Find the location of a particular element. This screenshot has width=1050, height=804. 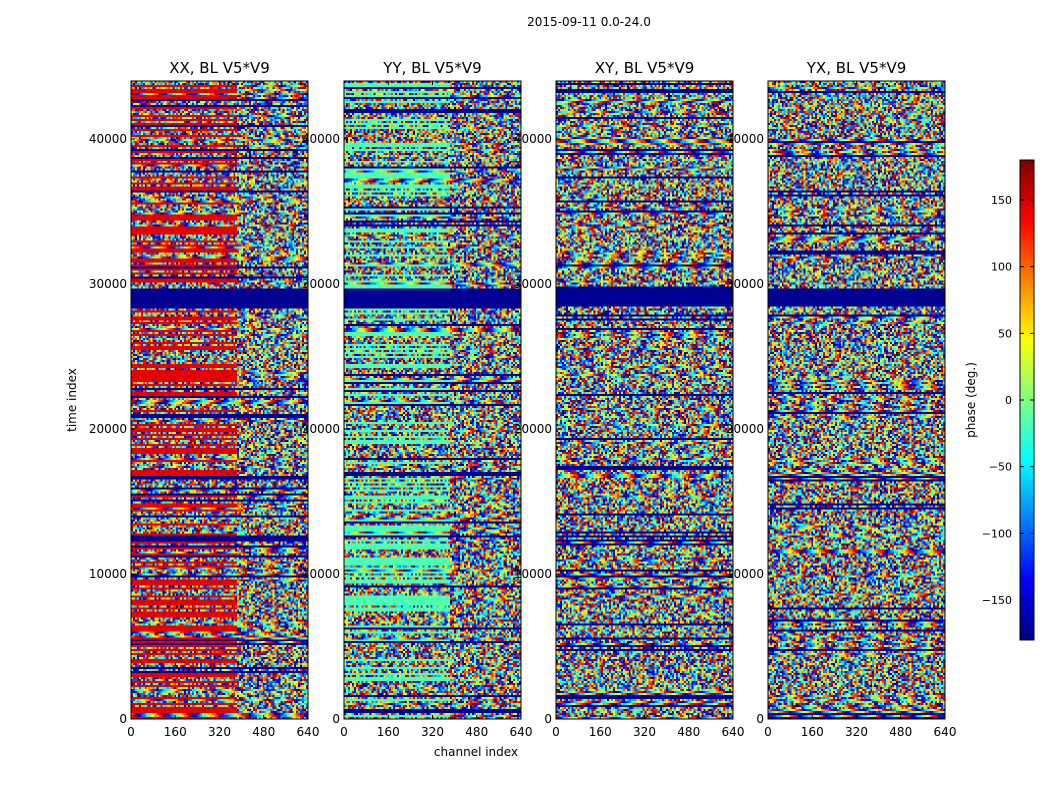

y-axis-label: time index is located at coordinates (72, 400).